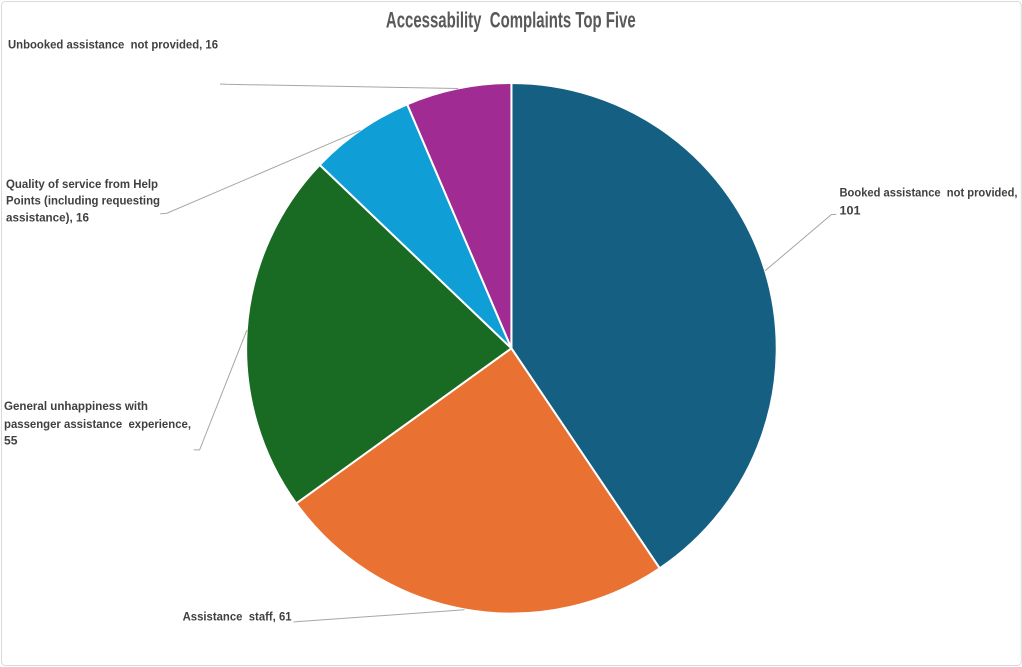  Describe the element at coordinates (929, 192) in the screenshot. I see `svg-text:Booked assistance not provide: Booked assistance not provided,` at that location.